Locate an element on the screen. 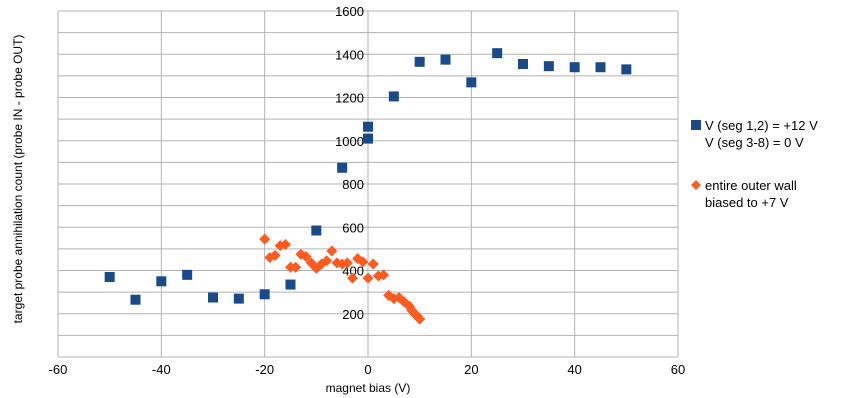 This screenshot has height=398, width=845. y-tick-label: 1600 is located at coordinates (349, 11).